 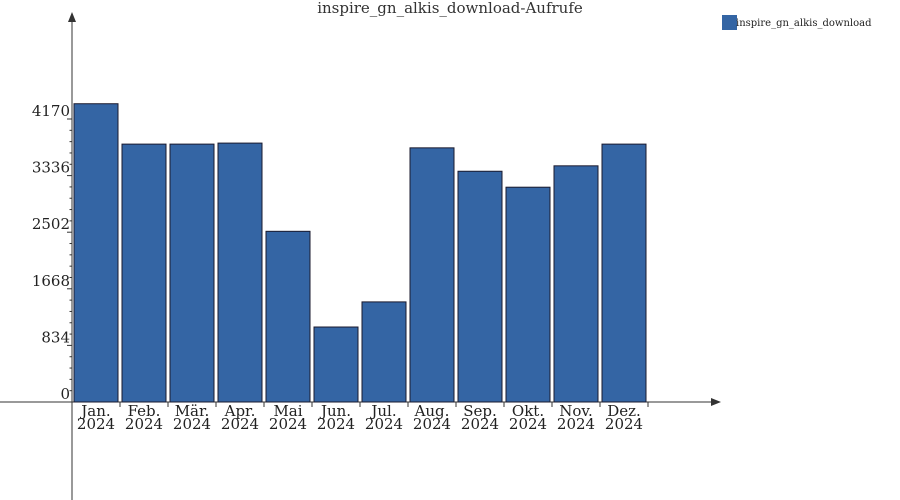 What do you see at coordinates (94, 411) in the screenshot?
I see `x-tick-label-month: Jan.` at bounding box center [94, 411].